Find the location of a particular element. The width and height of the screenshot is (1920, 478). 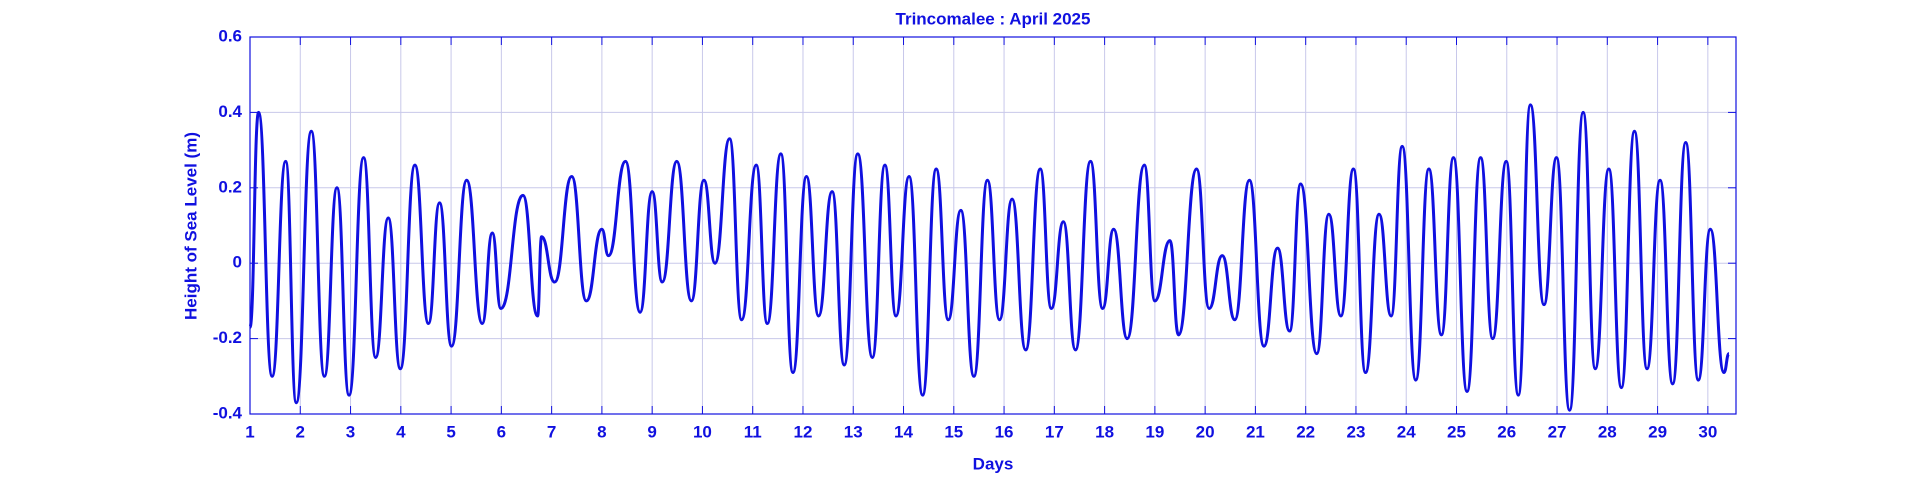

x-tick-label: 29 is located at coordinates (1657, 431).